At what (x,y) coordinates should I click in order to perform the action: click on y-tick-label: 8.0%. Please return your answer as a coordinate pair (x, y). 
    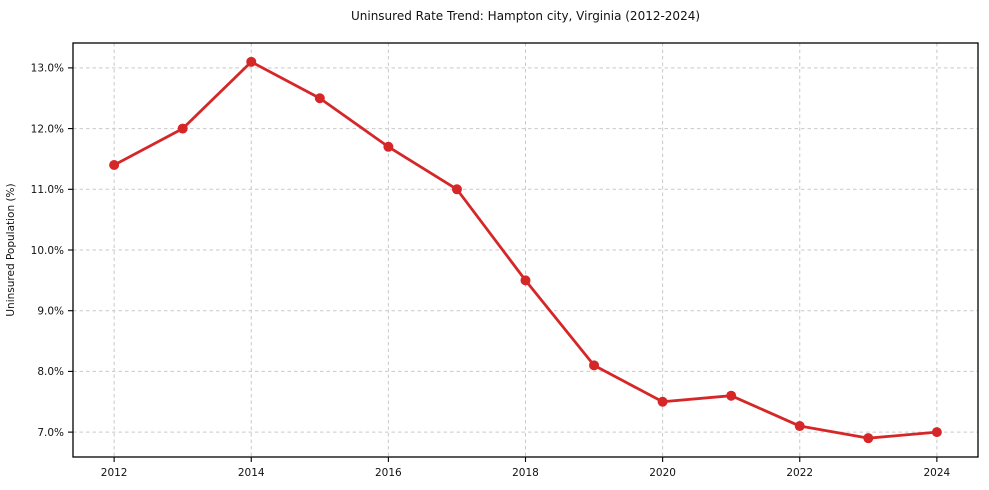
    Looking at the image, I should click on (50, 372).